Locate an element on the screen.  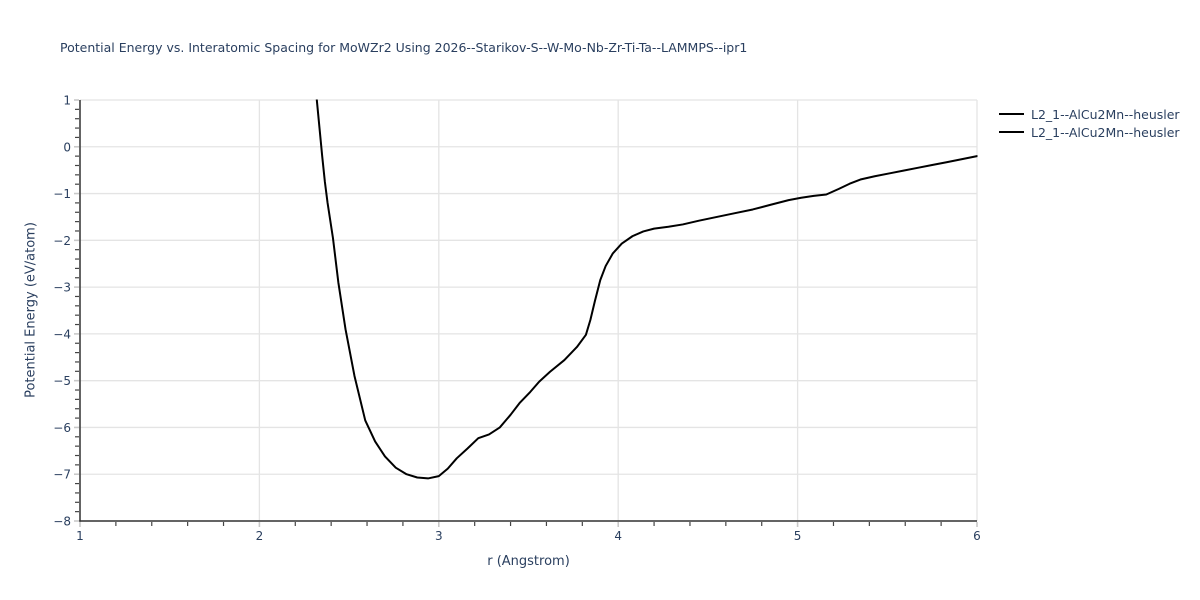
x-tick-label: 2 is located at coordinates (260, 536).